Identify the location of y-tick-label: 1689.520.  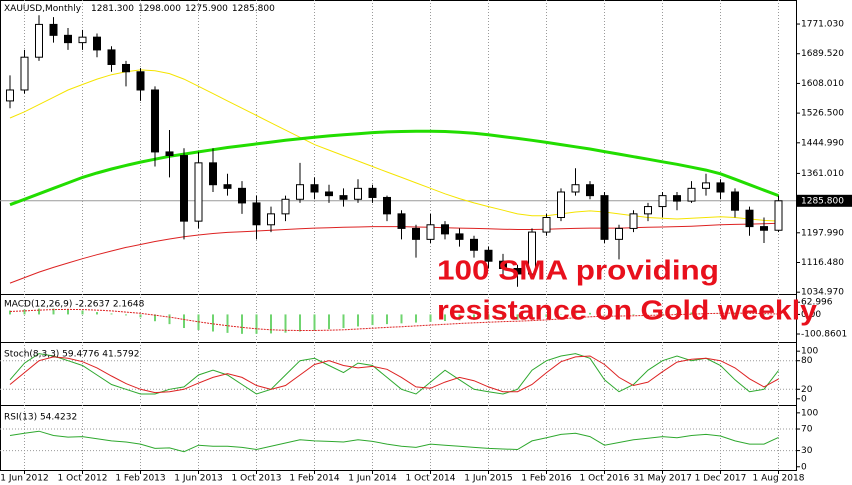
(822, 54).